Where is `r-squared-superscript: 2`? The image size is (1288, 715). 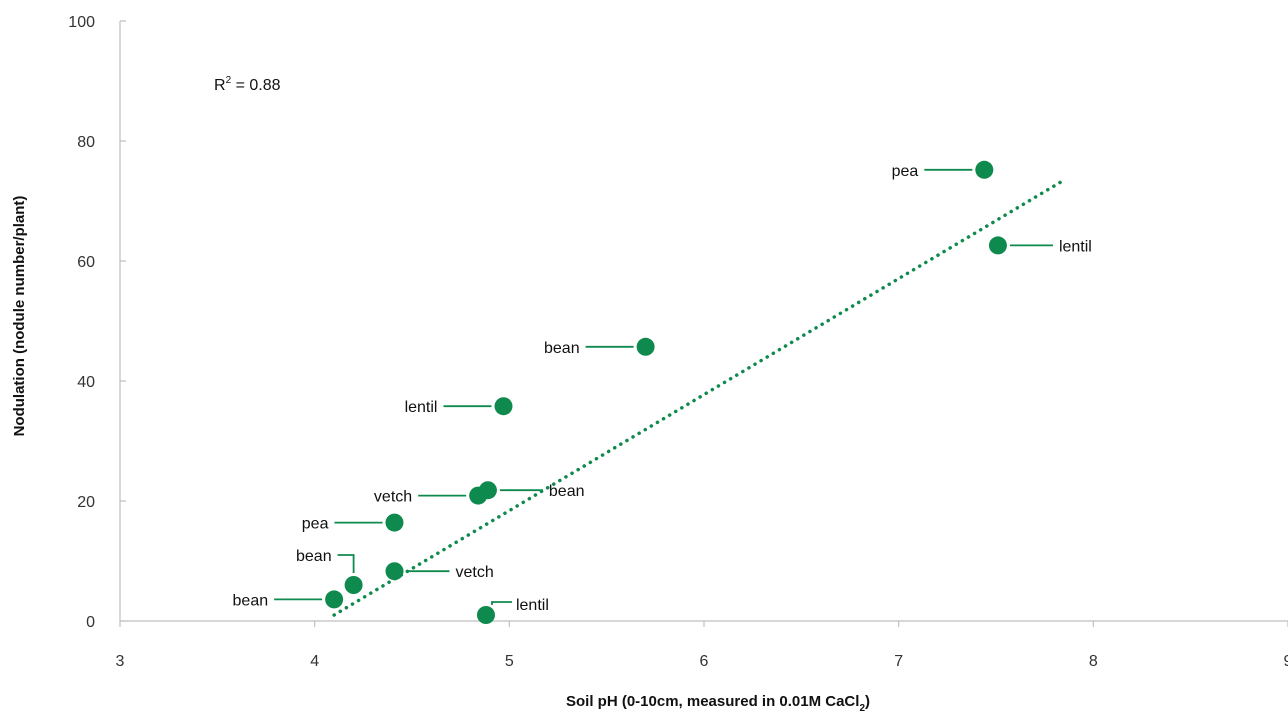
r-squared-superscript: 2 is located at coordinates (229, 80).